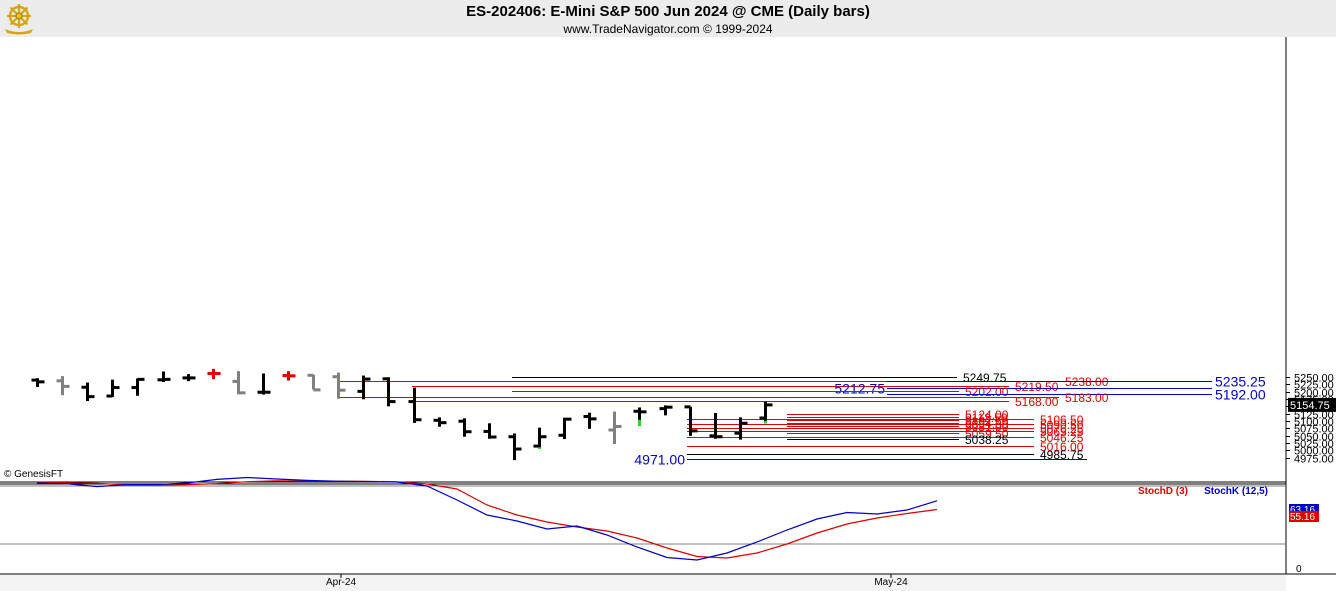  I want to click on level-5106-50-label: 5106.50, so click(1062, 420).